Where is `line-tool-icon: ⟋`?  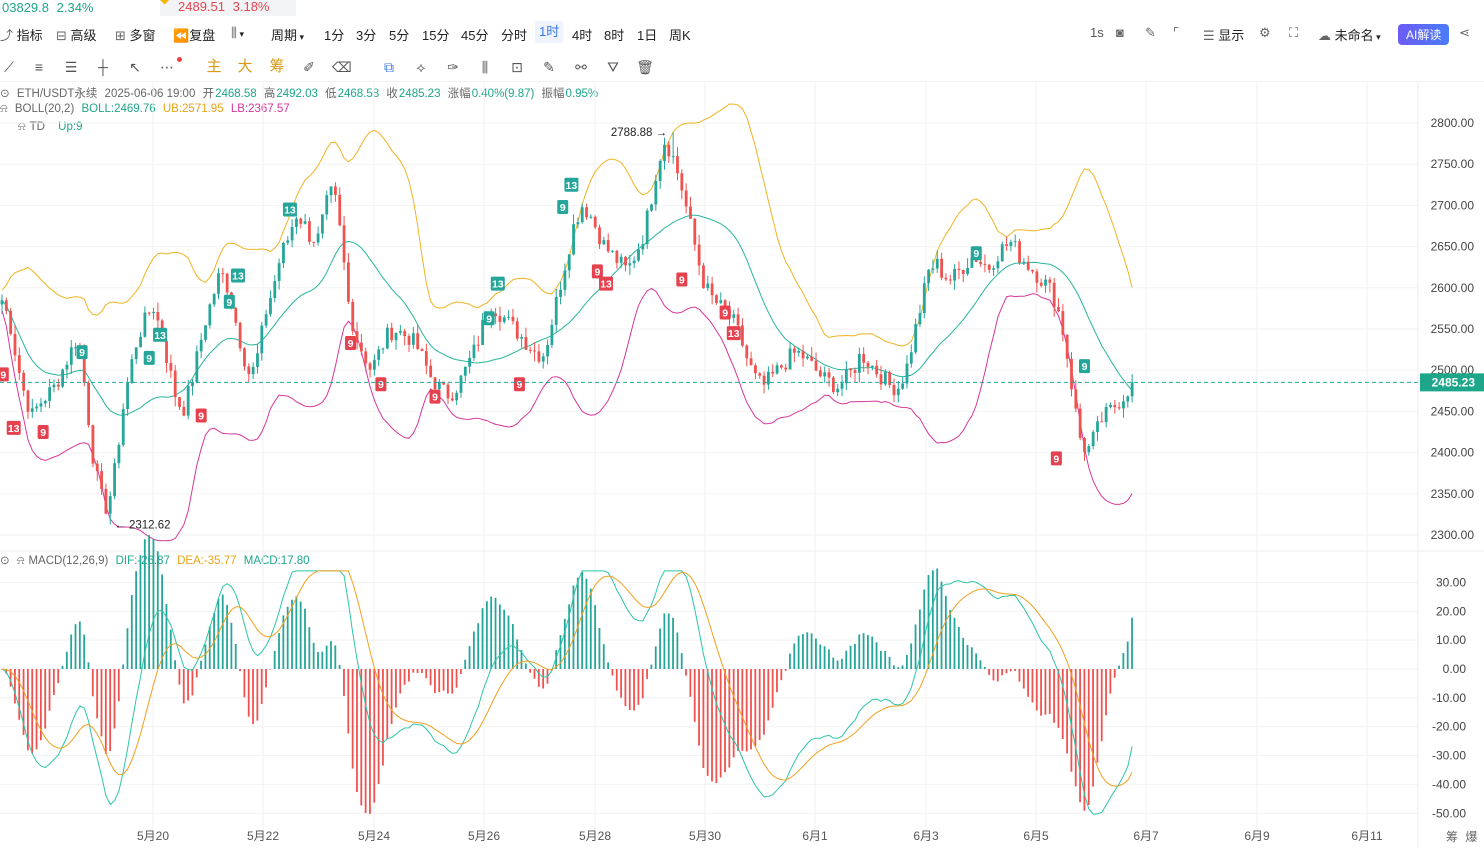
line-tool-icon: ⟋ is located at coordinates (9, 67).